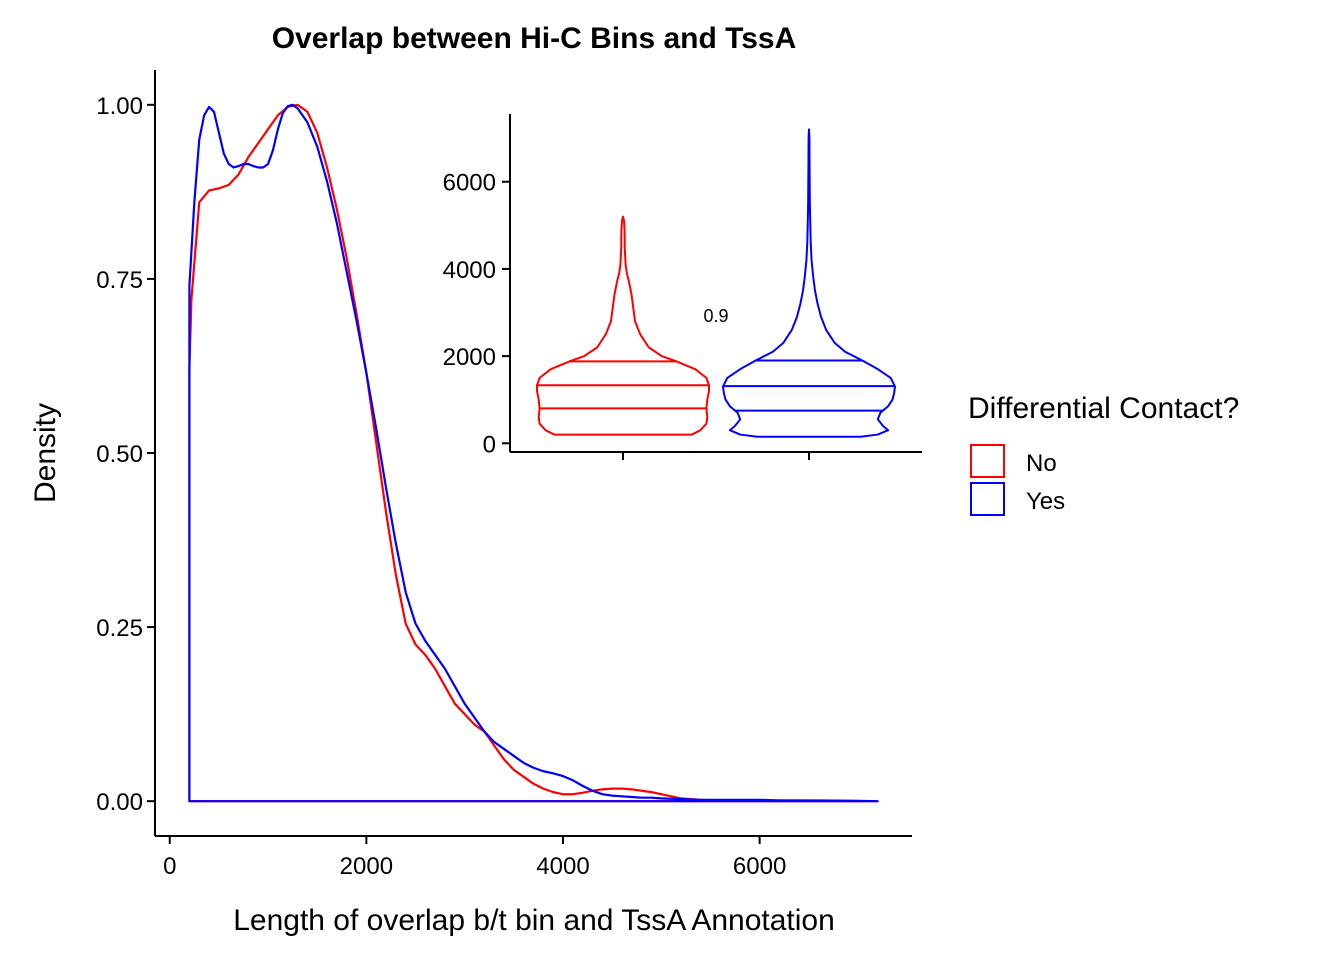 The height and width of the screenshot is (960, 1344). I want to click on violin-inset: 0 2000 4000 6000 0.9, so click(682, 286).